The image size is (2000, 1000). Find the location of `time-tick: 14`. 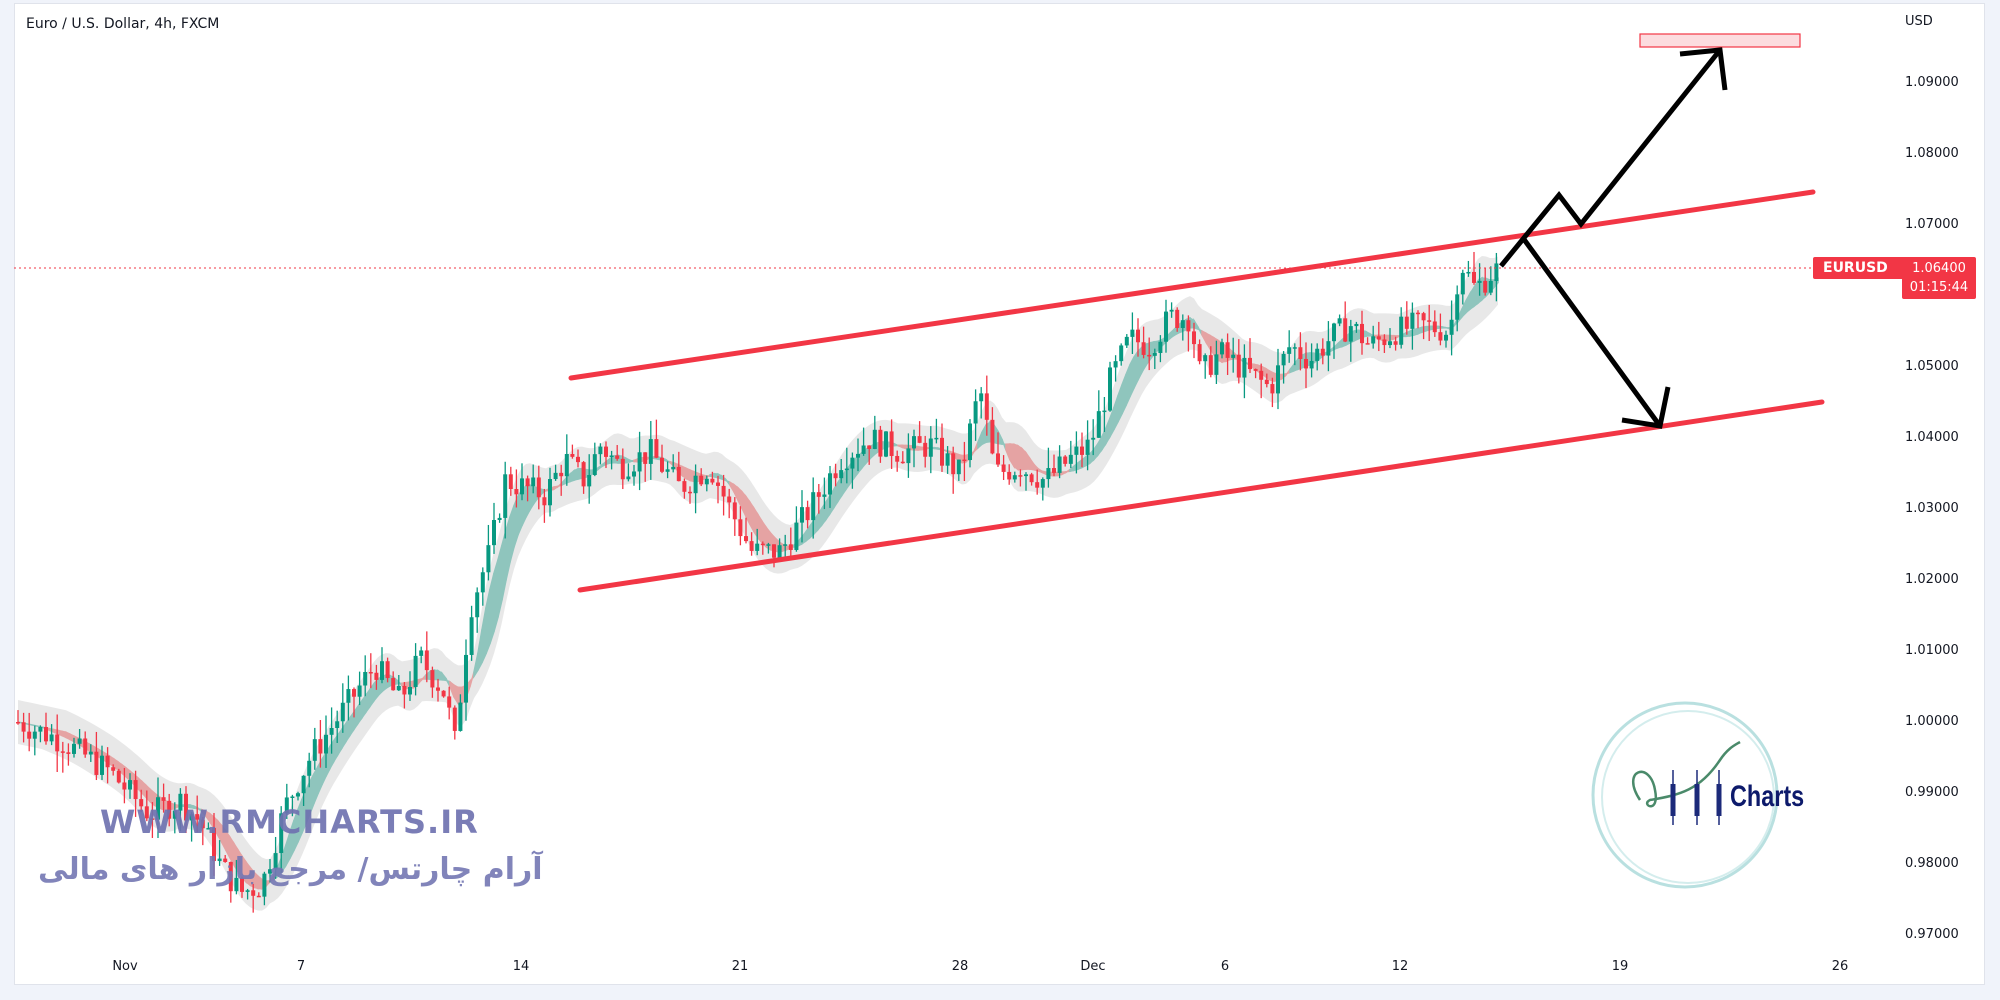

time-tick: 14 is located at coordinates (521, 966).